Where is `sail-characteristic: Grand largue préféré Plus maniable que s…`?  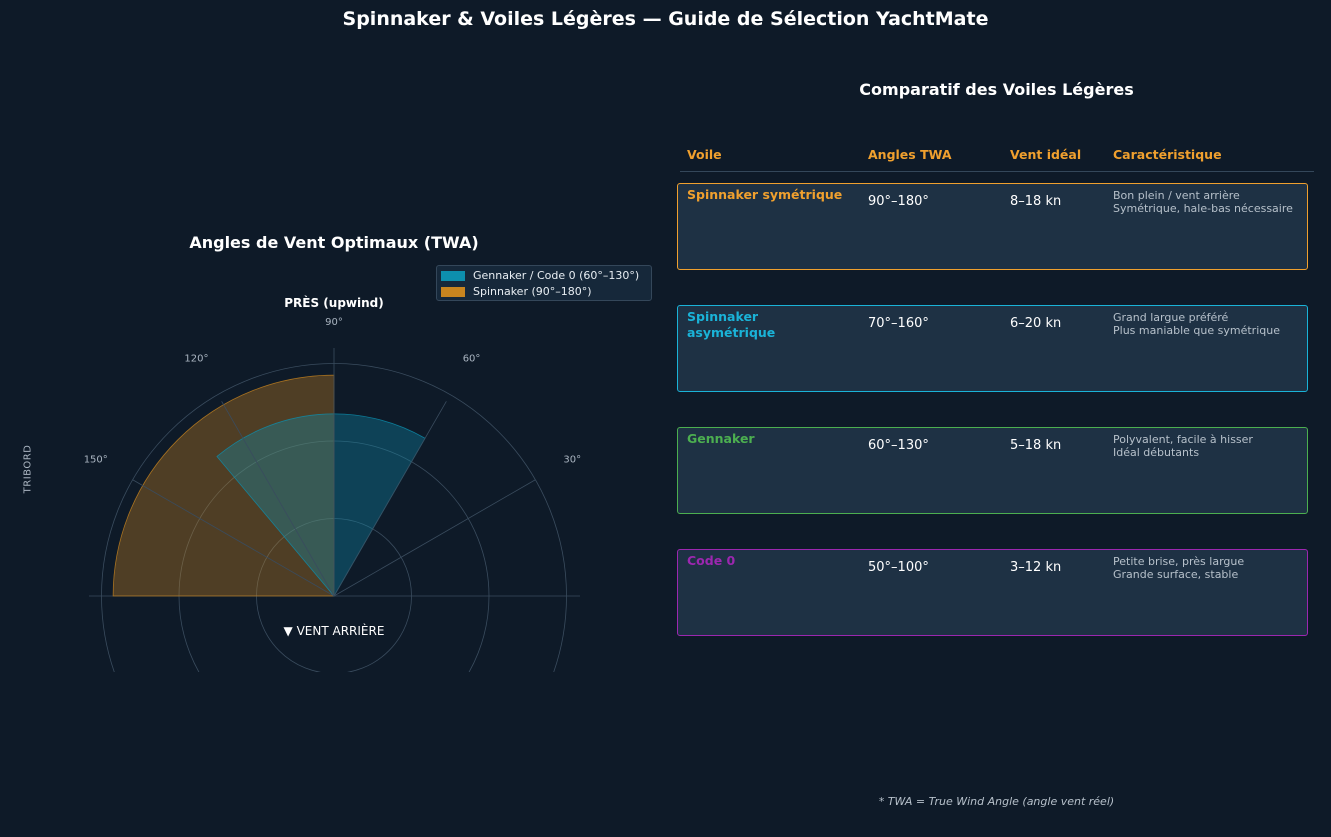
sail-characteristic: Grand largue préféré Plus maniable que s… is located at coordinates (1196, 324).